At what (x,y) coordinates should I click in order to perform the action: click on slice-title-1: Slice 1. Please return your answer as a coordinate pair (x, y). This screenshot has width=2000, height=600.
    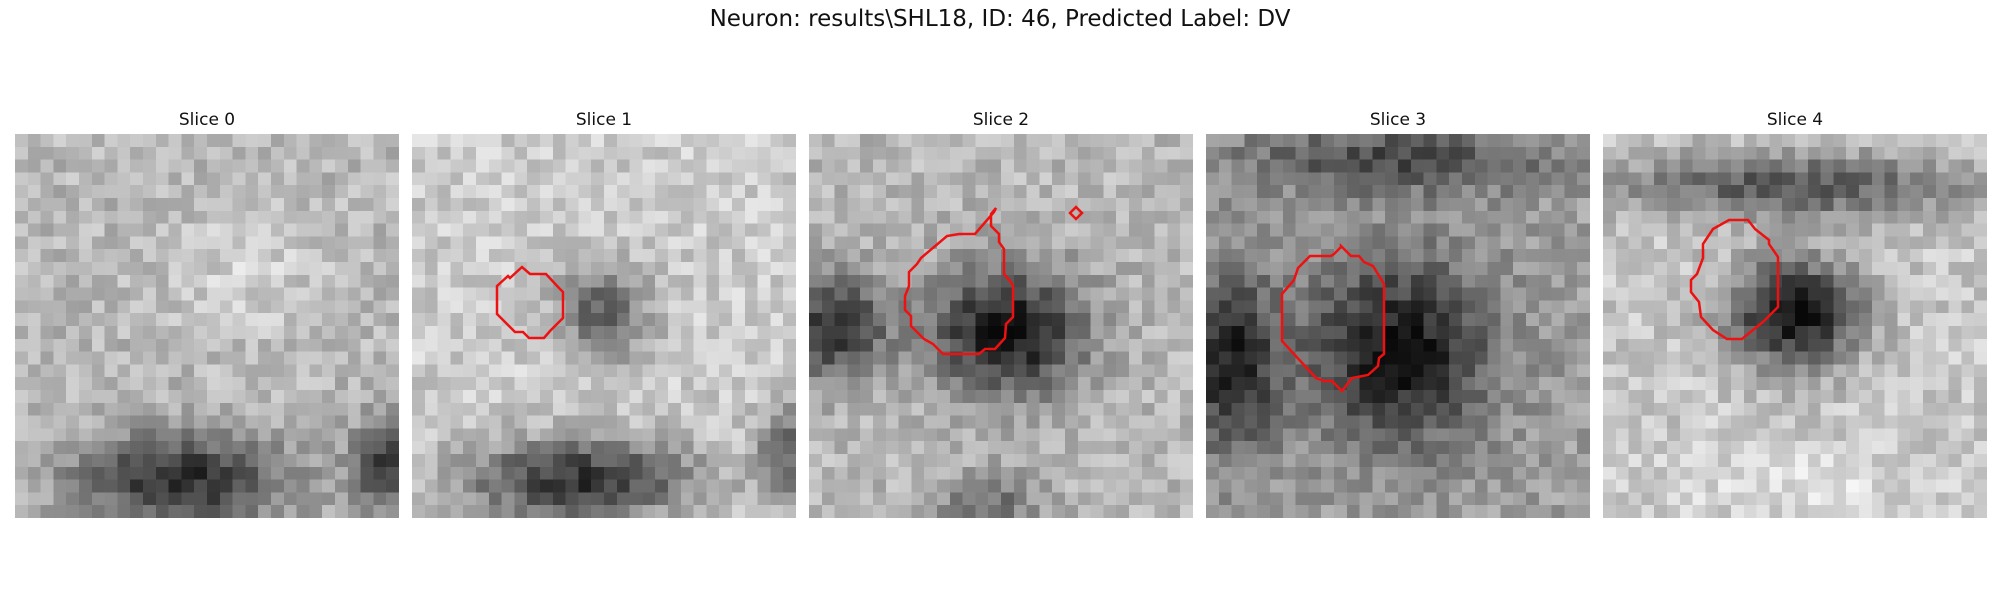
    Looking at the image, I should click on (604, 120).